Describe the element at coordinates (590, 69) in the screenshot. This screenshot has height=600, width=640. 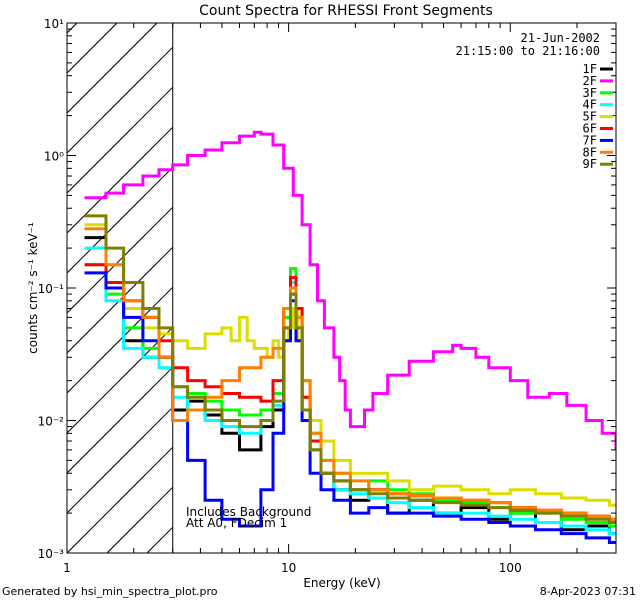
I see `legend-label-1F: 1F` at that location.